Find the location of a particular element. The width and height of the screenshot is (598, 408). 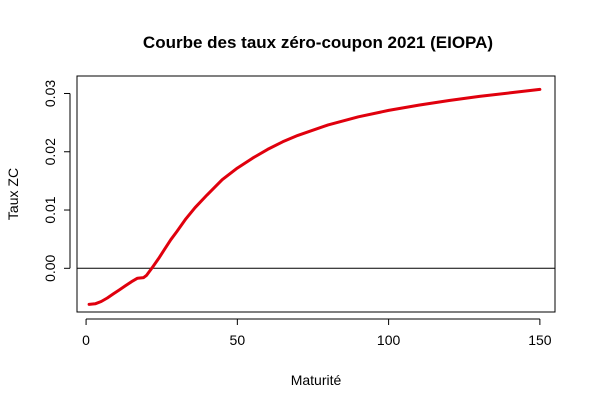

x-tick-label: 150 is located at coordinates (540, 340).